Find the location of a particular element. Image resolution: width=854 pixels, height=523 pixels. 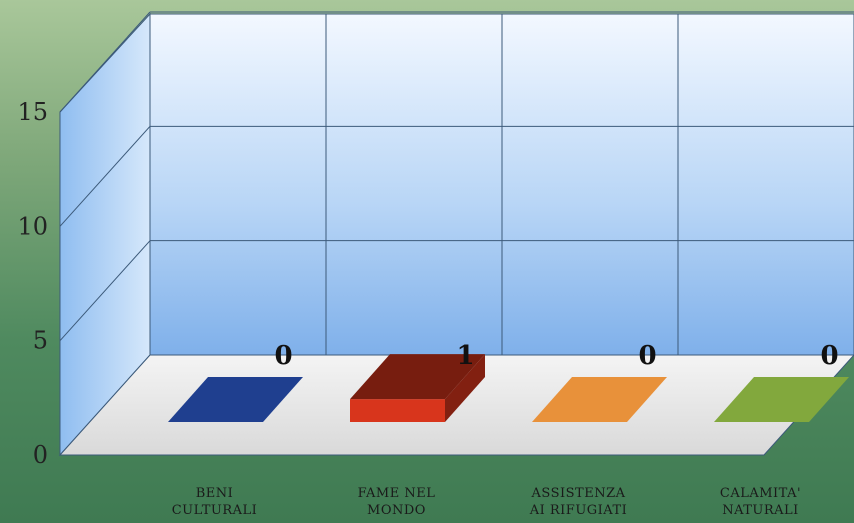

y-tick-label: 15 is located at coordinates (32, 112).